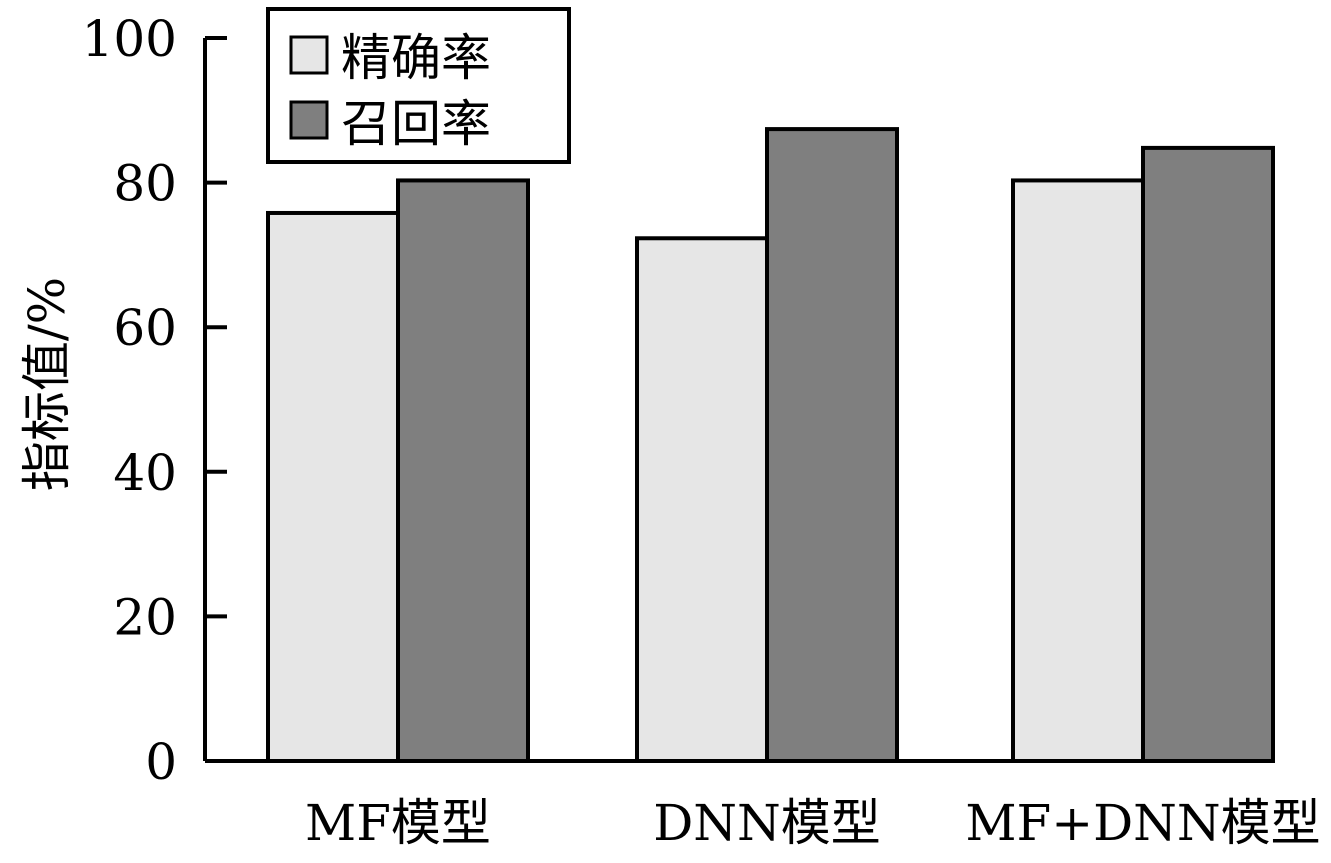 The height and width of the screenshot is (863, 1331). I want to click on legend: 精确率 召回率, so click(418, 85).